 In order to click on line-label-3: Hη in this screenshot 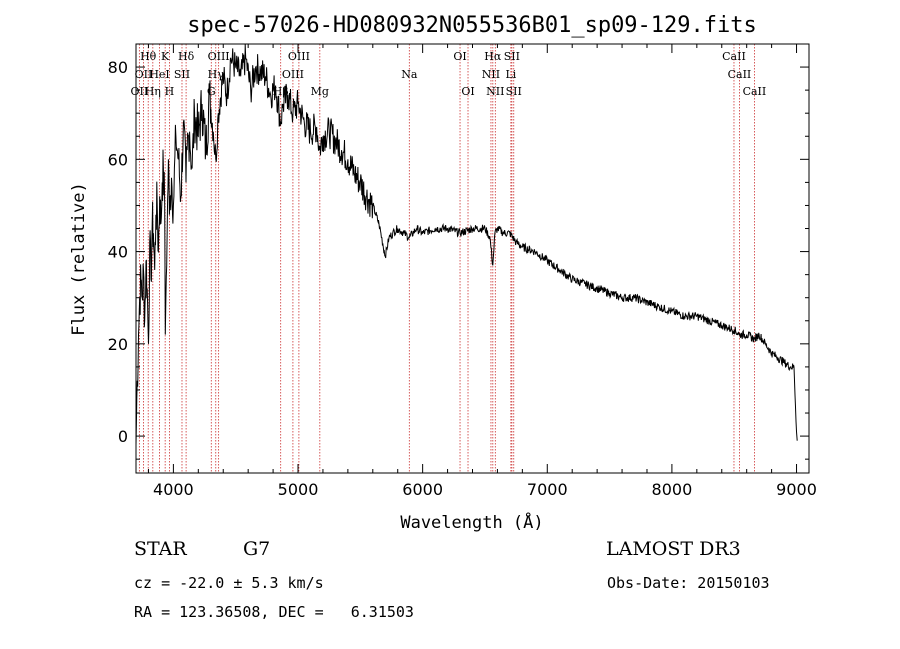, I will do `click(153, 91)`.